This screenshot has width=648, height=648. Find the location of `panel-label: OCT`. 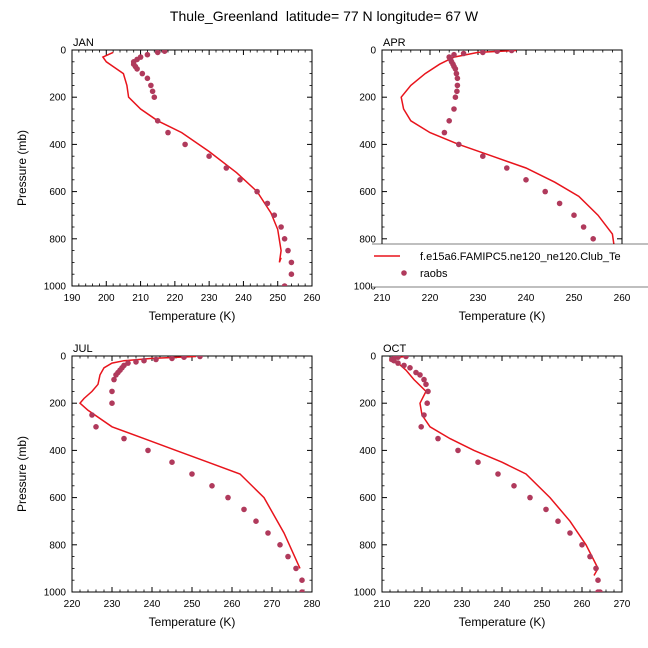

panel-label: OCT is located at coordinates (395, 349).